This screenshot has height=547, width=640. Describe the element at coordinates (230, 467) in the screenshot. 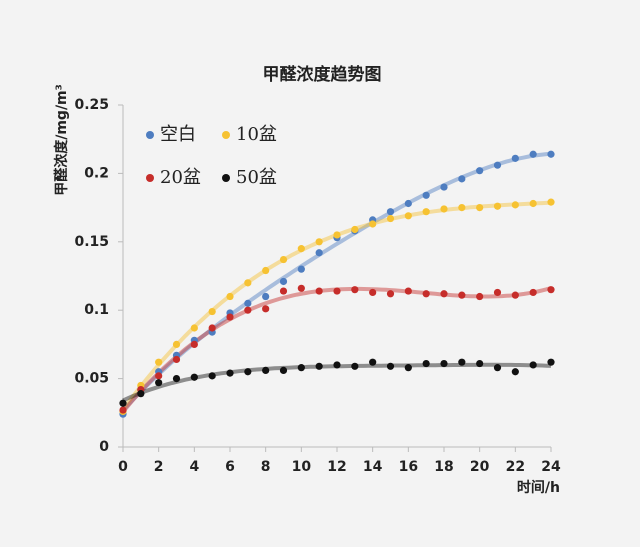

I see `x-tick-label: 6` at that location.